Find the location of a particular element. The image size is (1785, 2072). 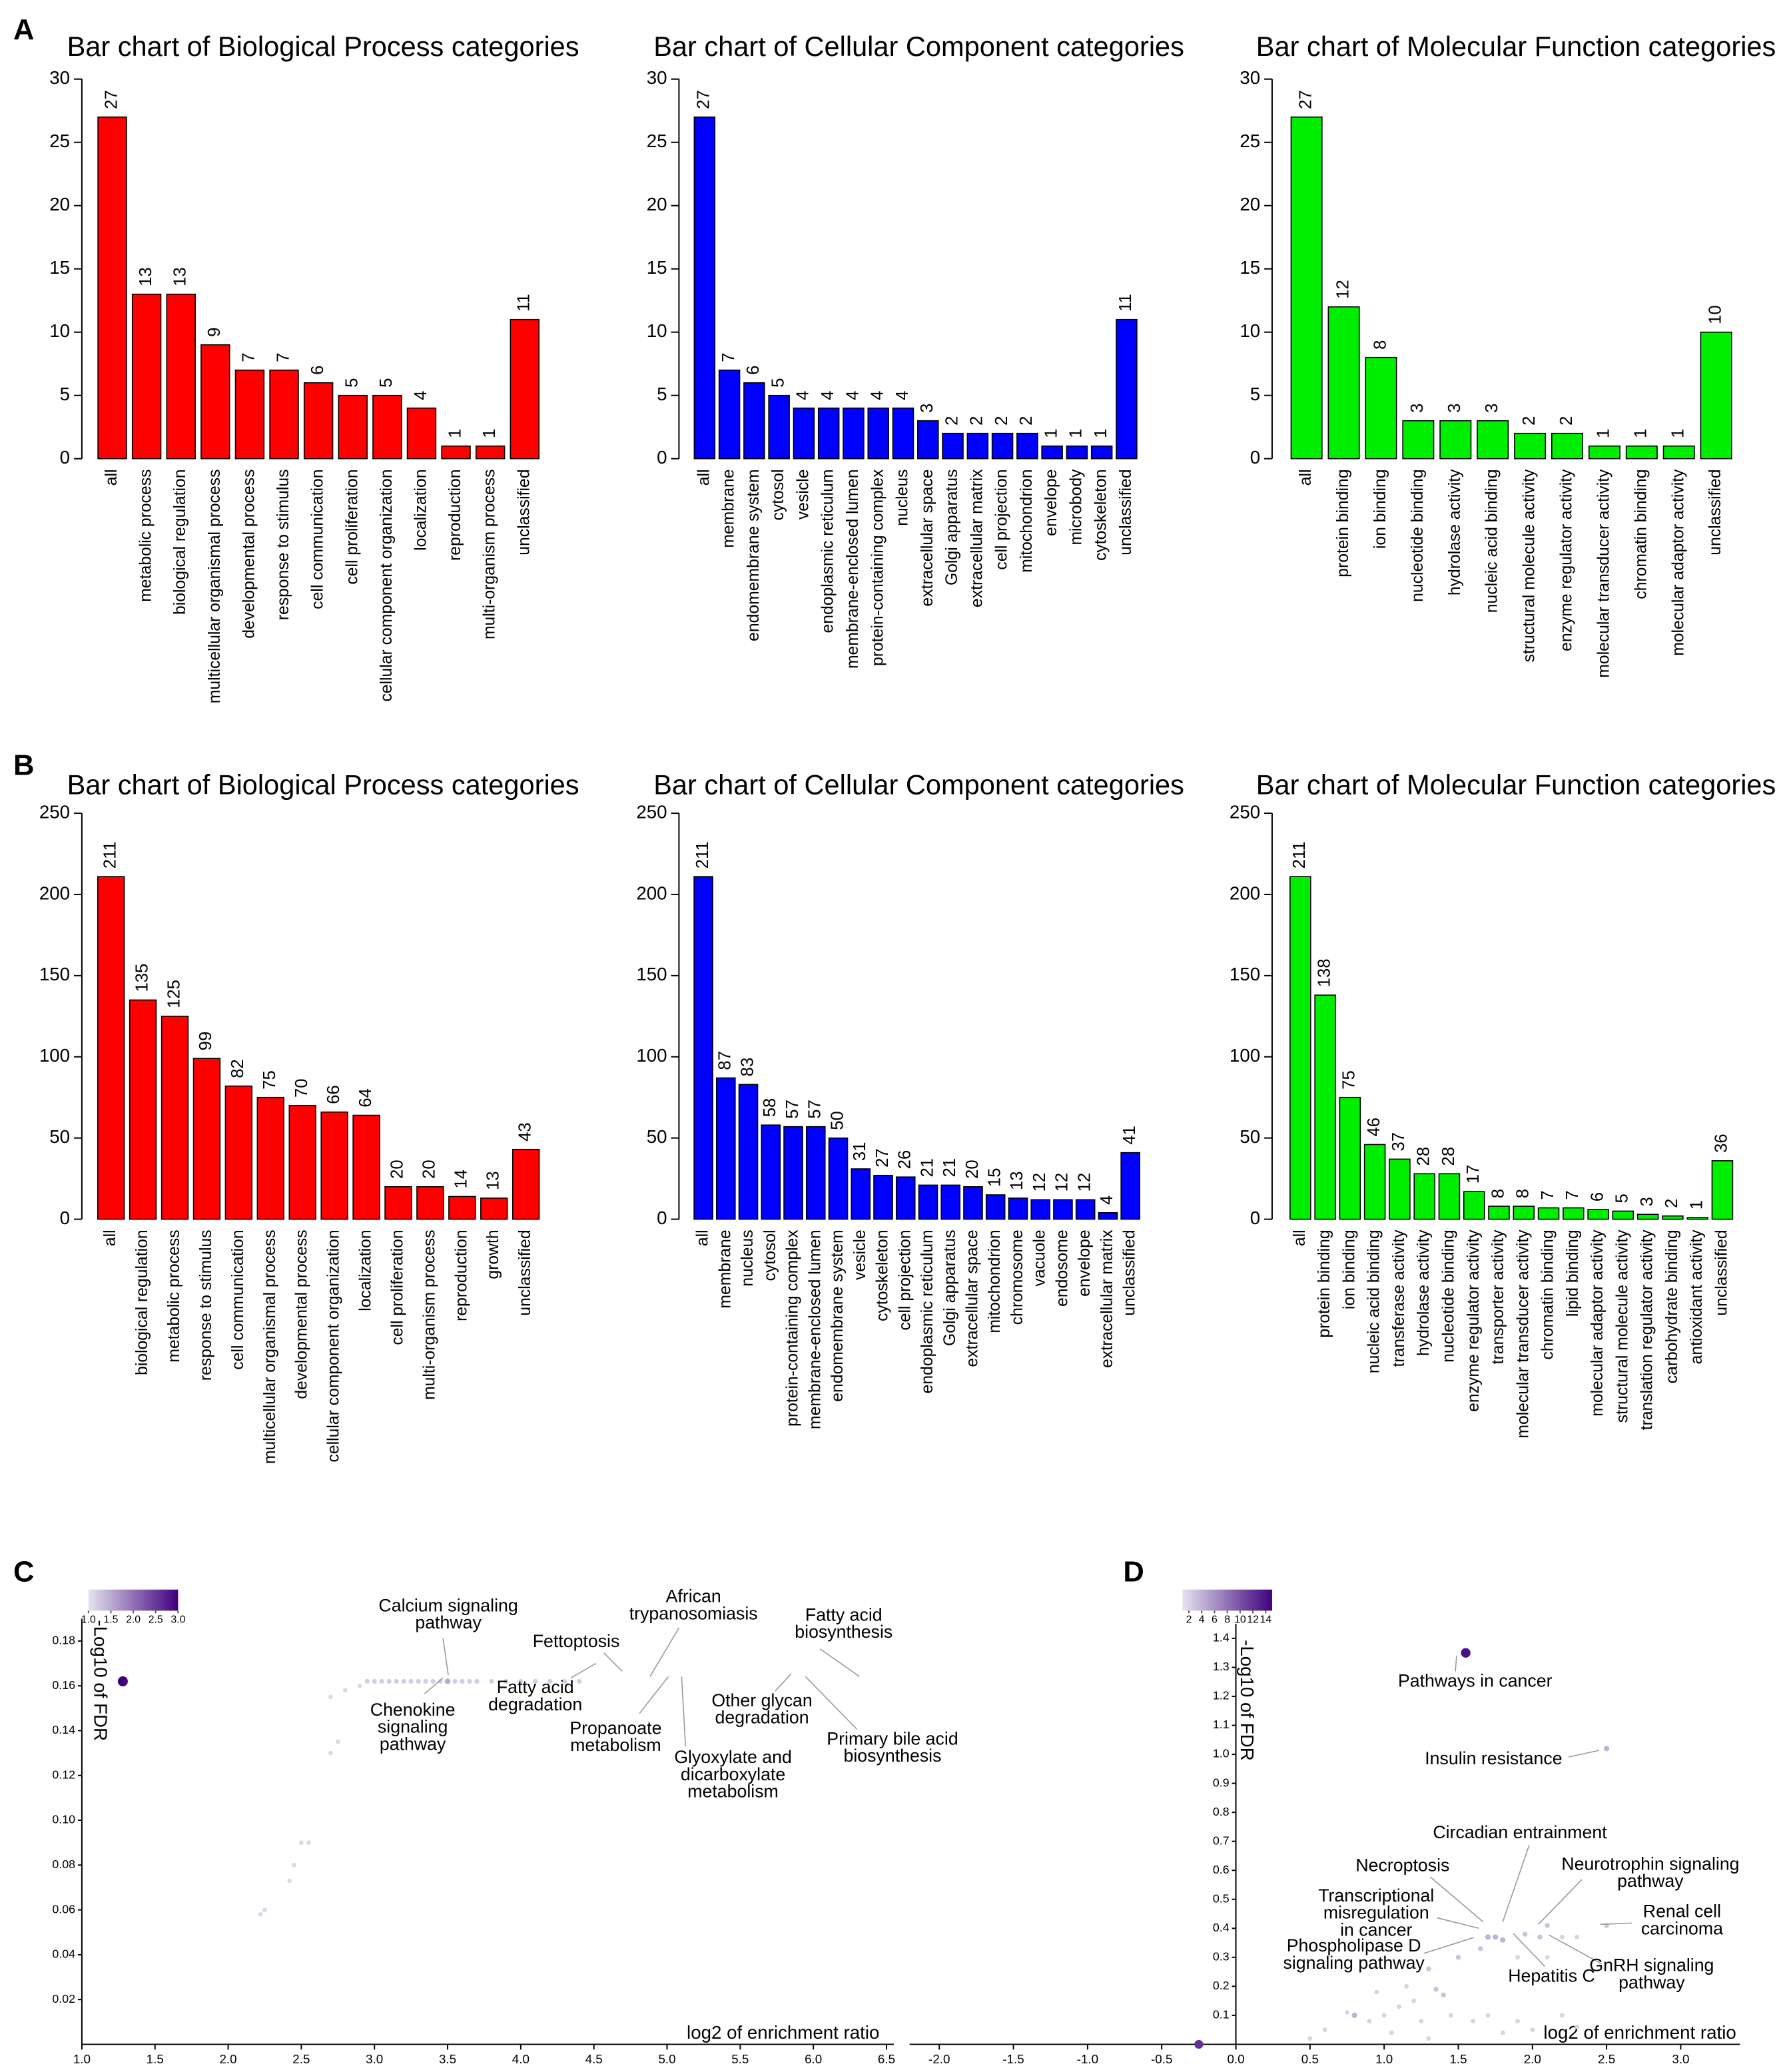

x-tick-label: ion binding is located at coordinates (1349, 1269).